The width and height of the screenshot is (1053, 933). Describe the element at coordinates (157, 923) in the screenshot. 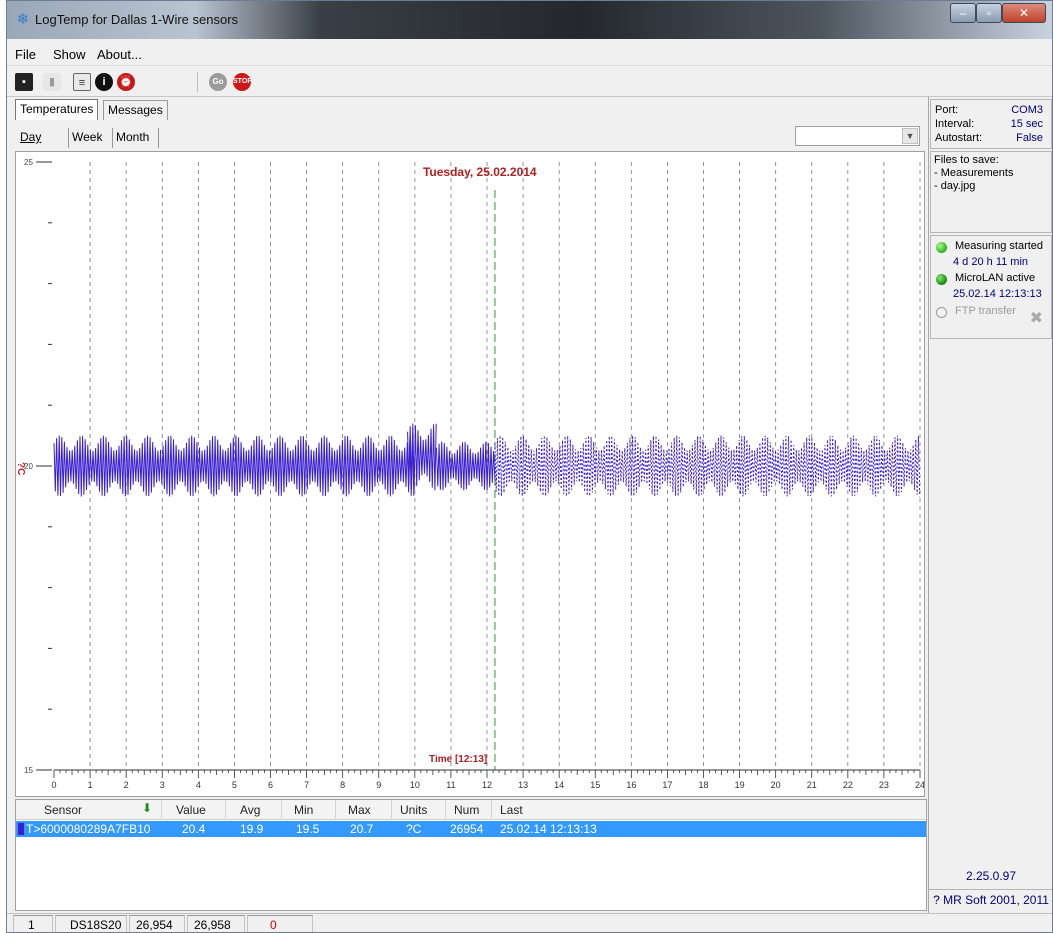

I see `status-count-a: 26,954` at that location.